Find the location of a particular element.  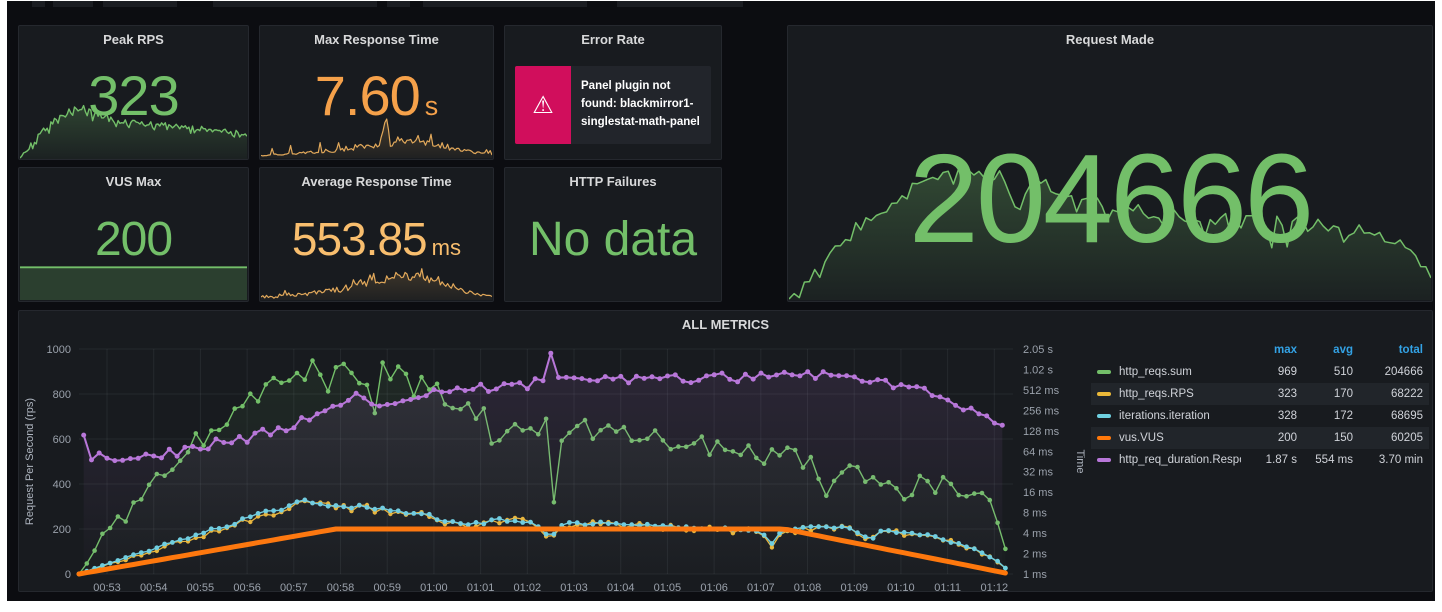

svg-text: 1 ms is located at coordinates (1035, 575).